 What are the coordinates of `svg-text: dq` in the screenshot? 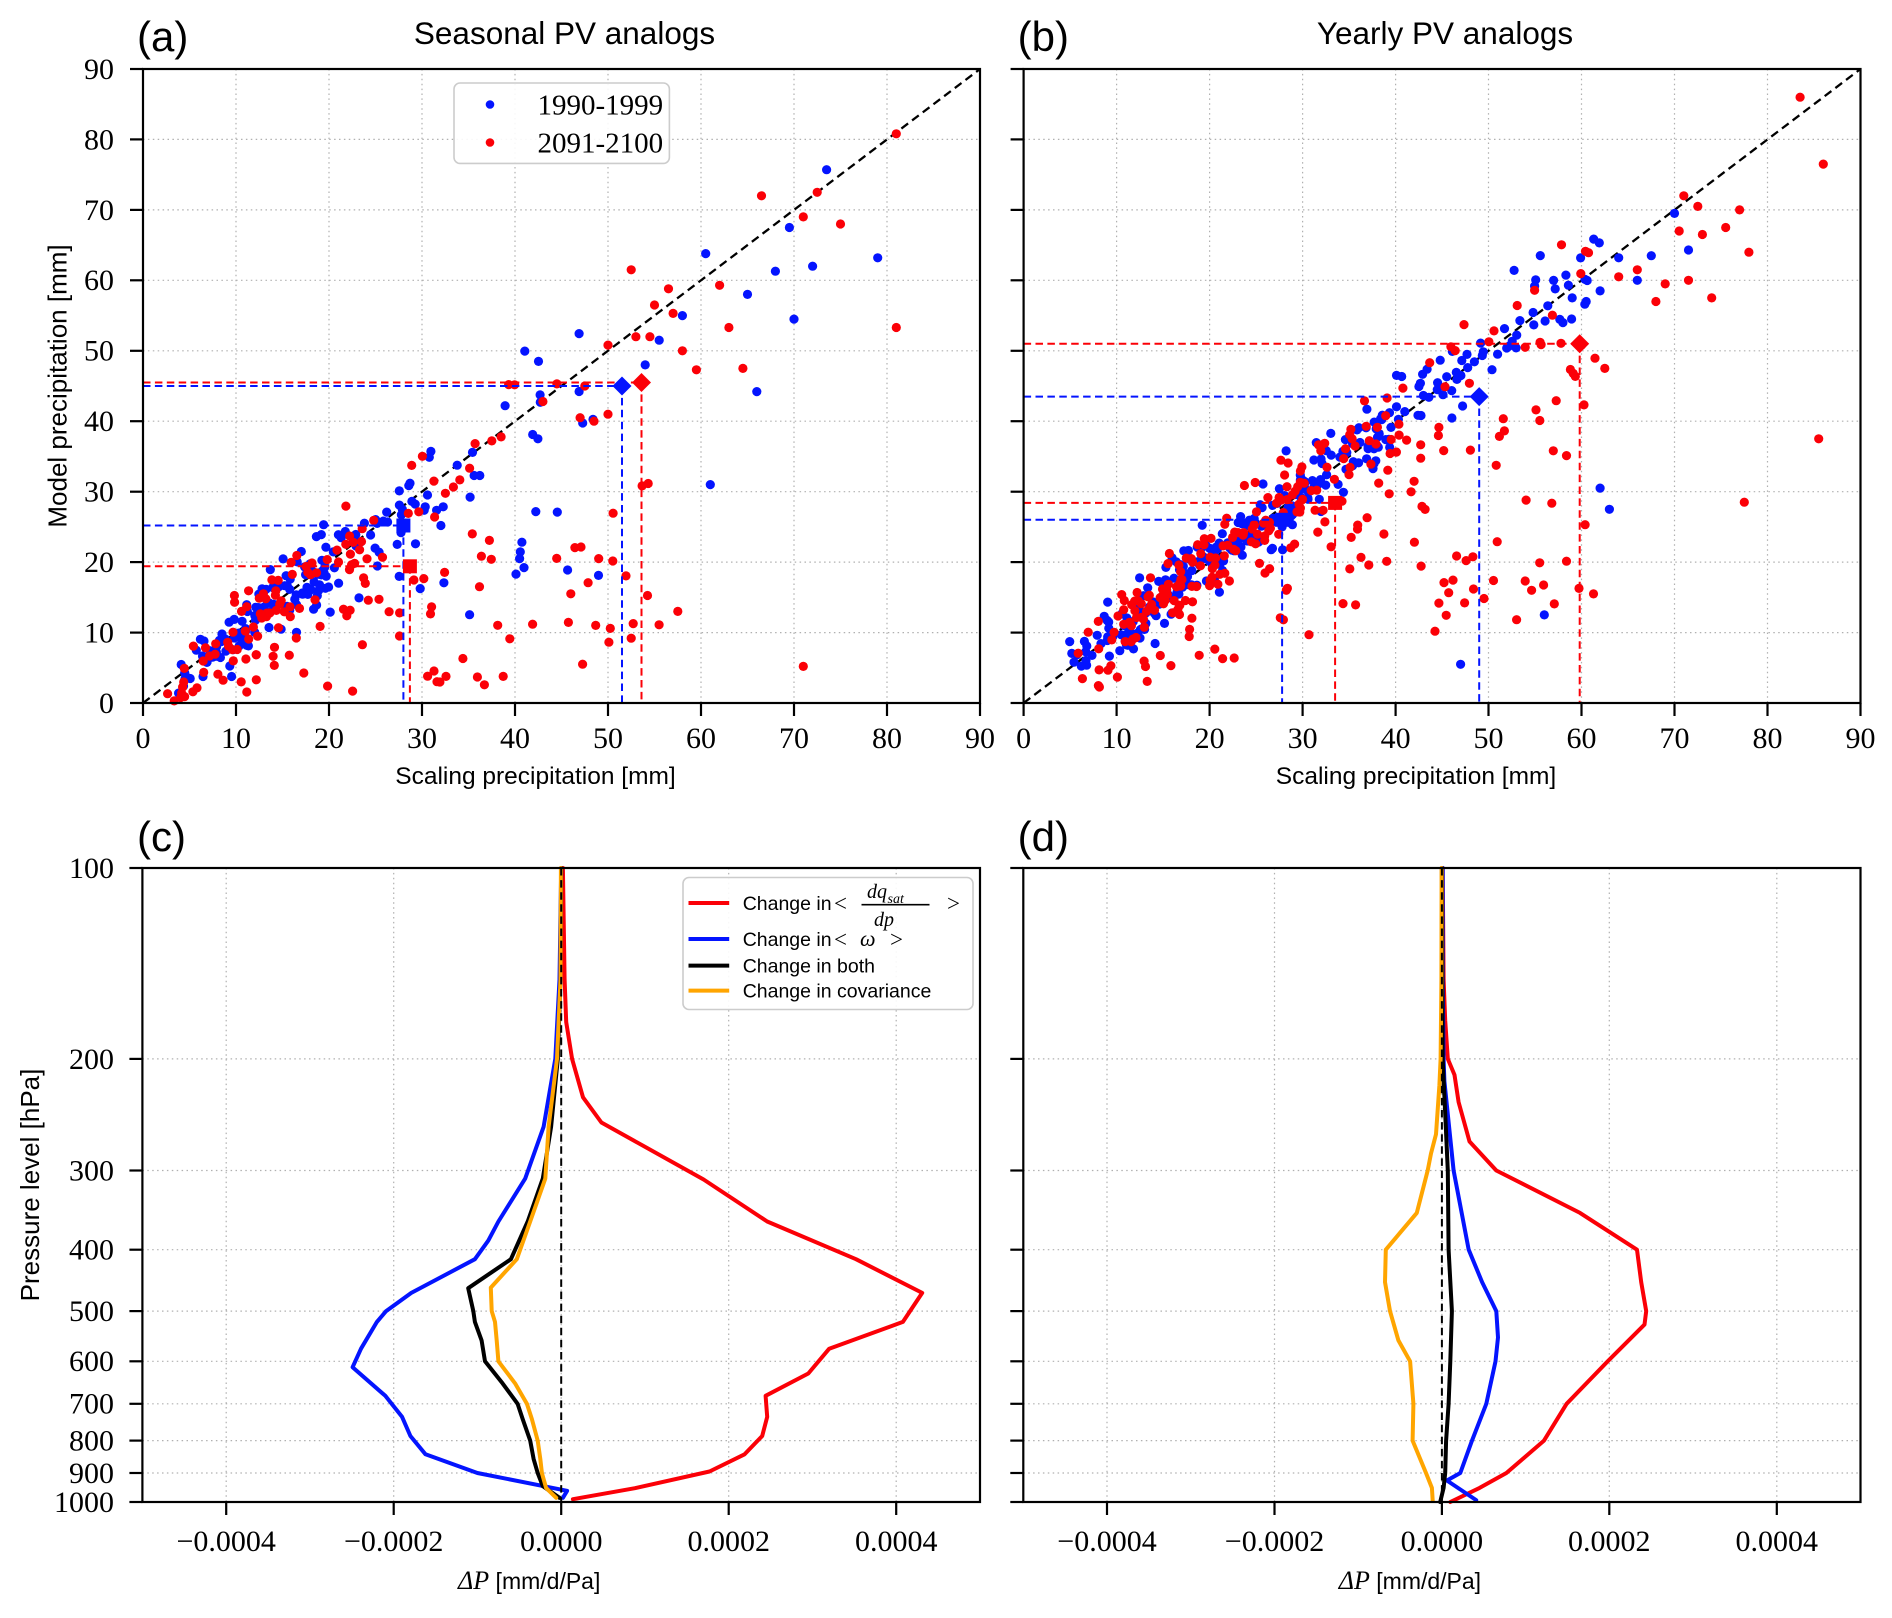 It's located at (877, 892).